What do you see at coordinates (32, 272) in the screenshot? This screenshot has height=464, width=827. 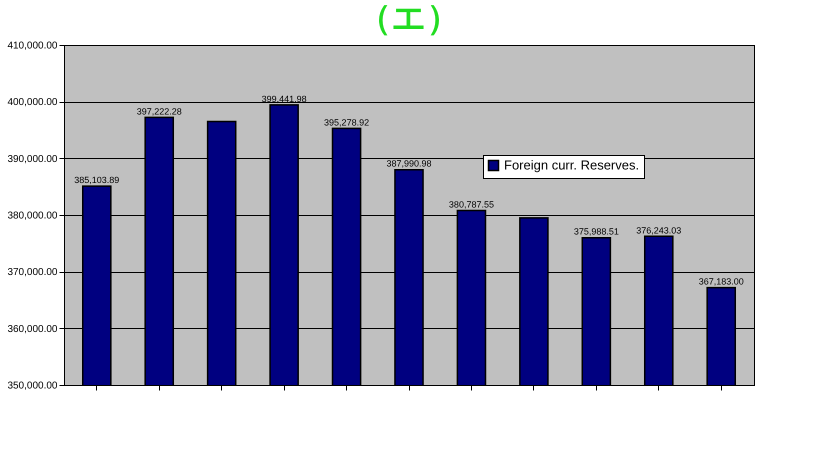 I see `y-tick-label: 370,000.00` at bounding box center [32, 272].